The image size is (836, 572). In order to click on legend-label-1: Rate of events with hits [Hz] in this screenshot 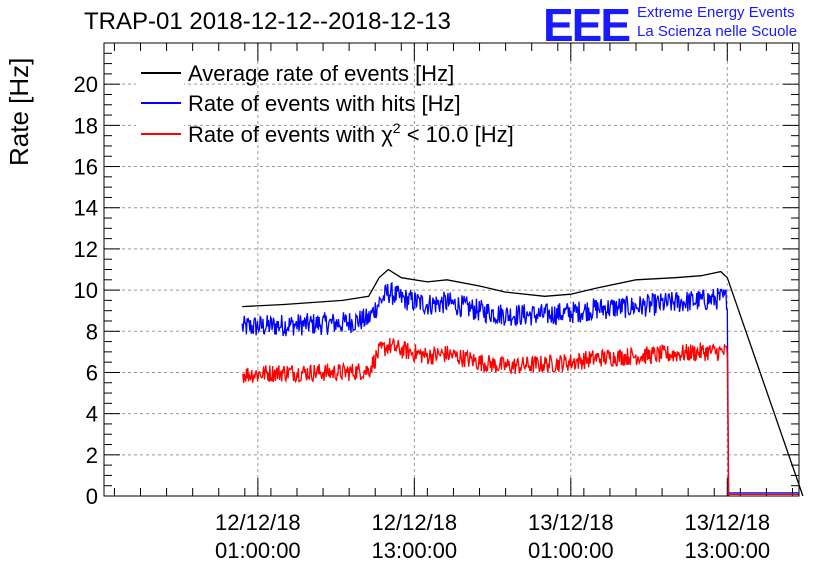, I will do `click(324, 103)`.